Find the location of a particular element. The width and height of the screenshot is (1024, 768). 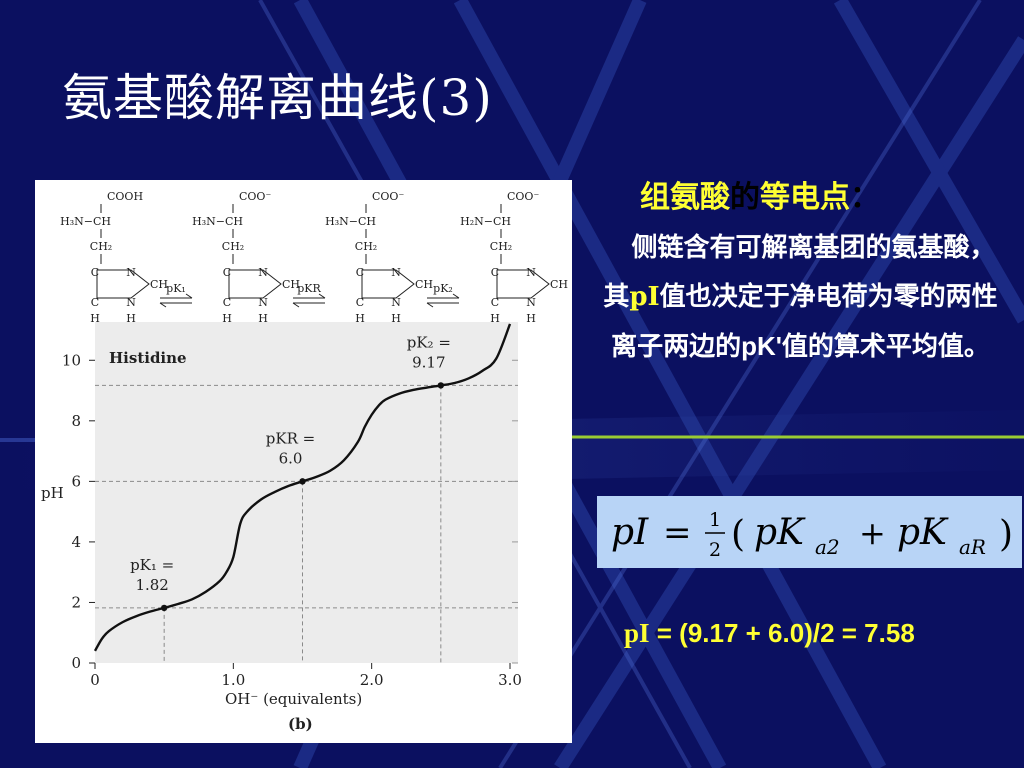

figure-caption: (b) is located at coordinates (300, 724).